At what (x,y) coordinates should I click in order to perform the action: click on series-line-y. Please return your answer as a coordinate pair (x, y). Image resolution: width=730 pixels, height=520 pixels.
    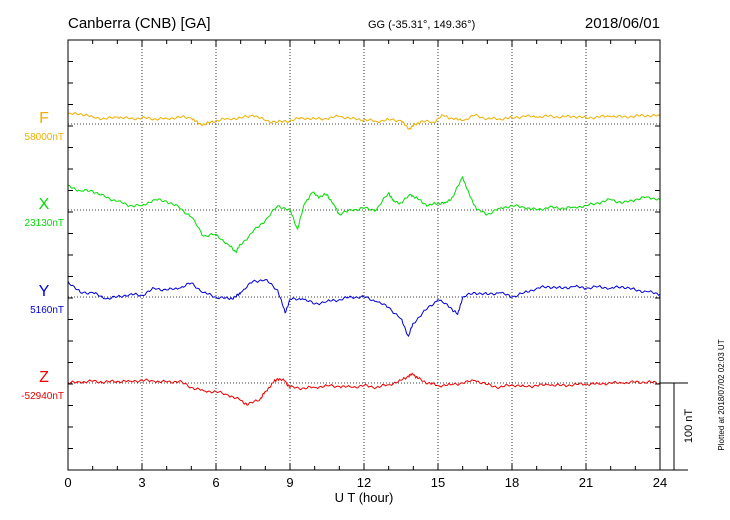
    Looking at the image, I should click on (364, 308).